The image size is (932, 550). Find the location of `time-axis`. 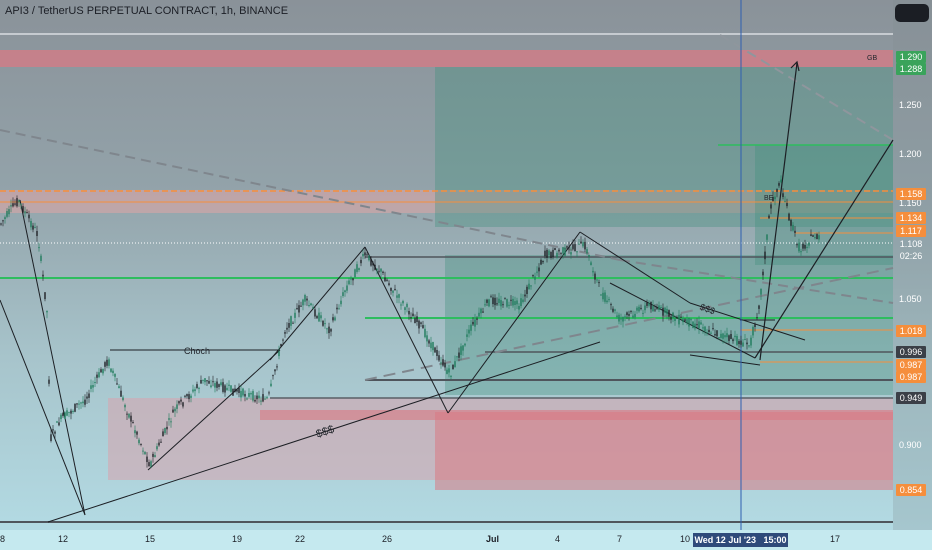

time-axis is located at coordinates (466, 540).